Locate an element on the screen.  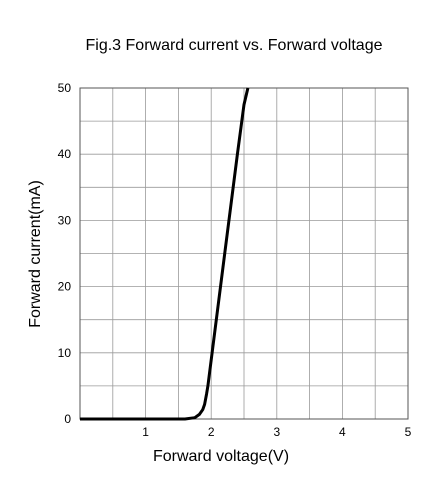
y-tick-label: 30 is located at coordinates (65, 220).